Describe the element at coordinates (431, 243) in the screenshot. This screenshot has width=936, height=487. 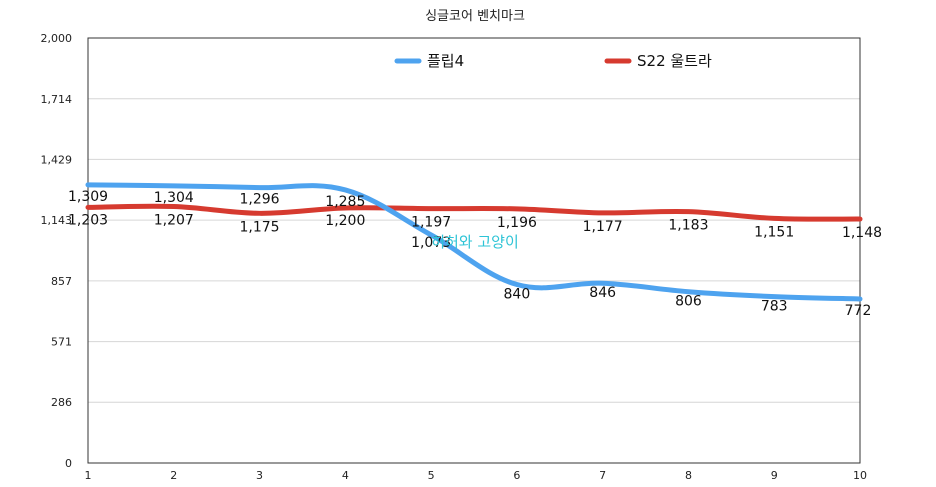
I see `data-label: 1,073` at that location.